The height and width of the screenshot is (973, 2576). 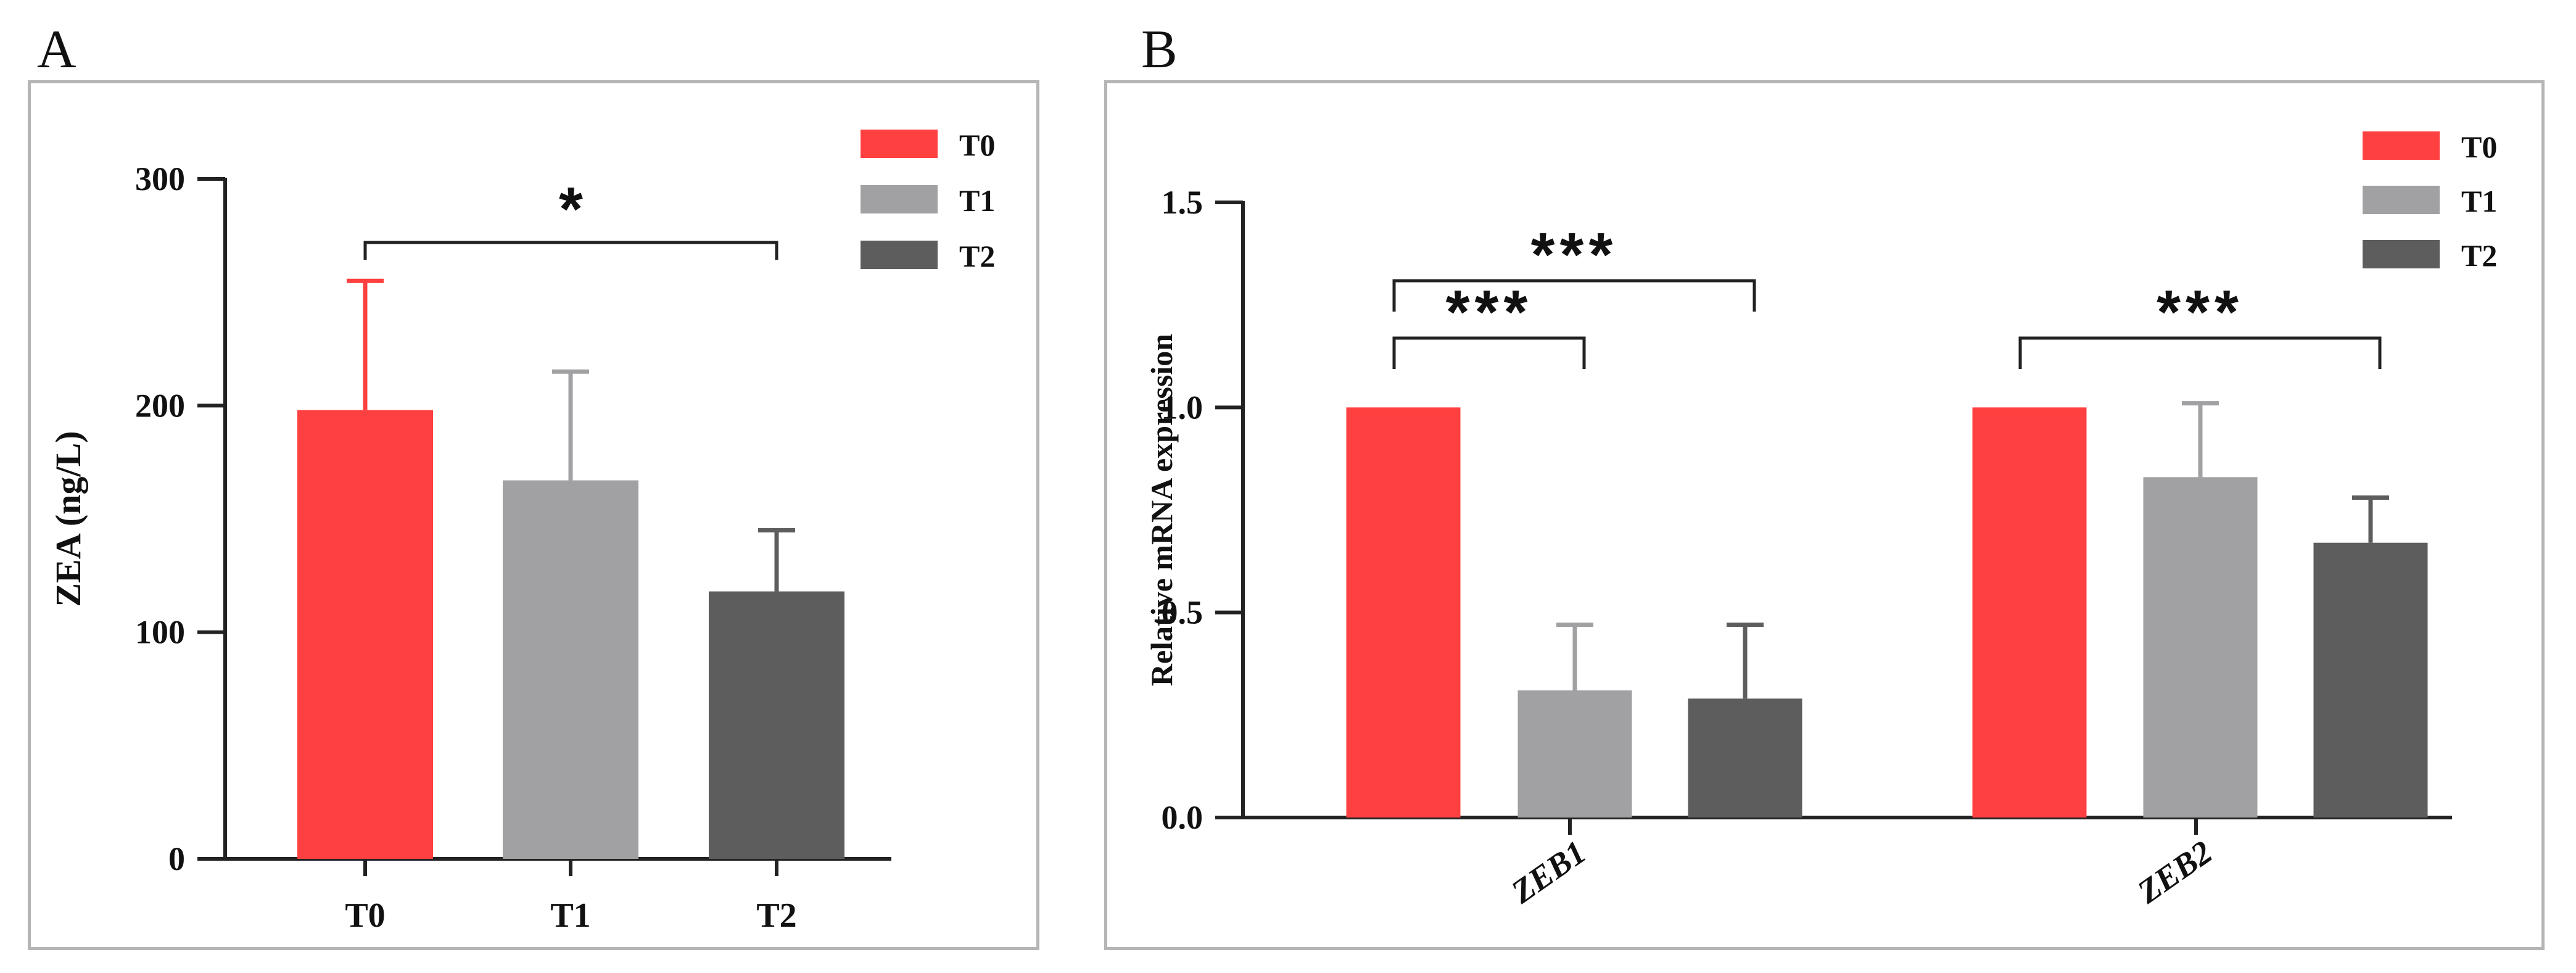 What do you see at coordinates (2174, 872) in the screenshot?
I see `panel-b-x-tick-label-zeb2: ZEB2` at bounding box center [2174, 872].